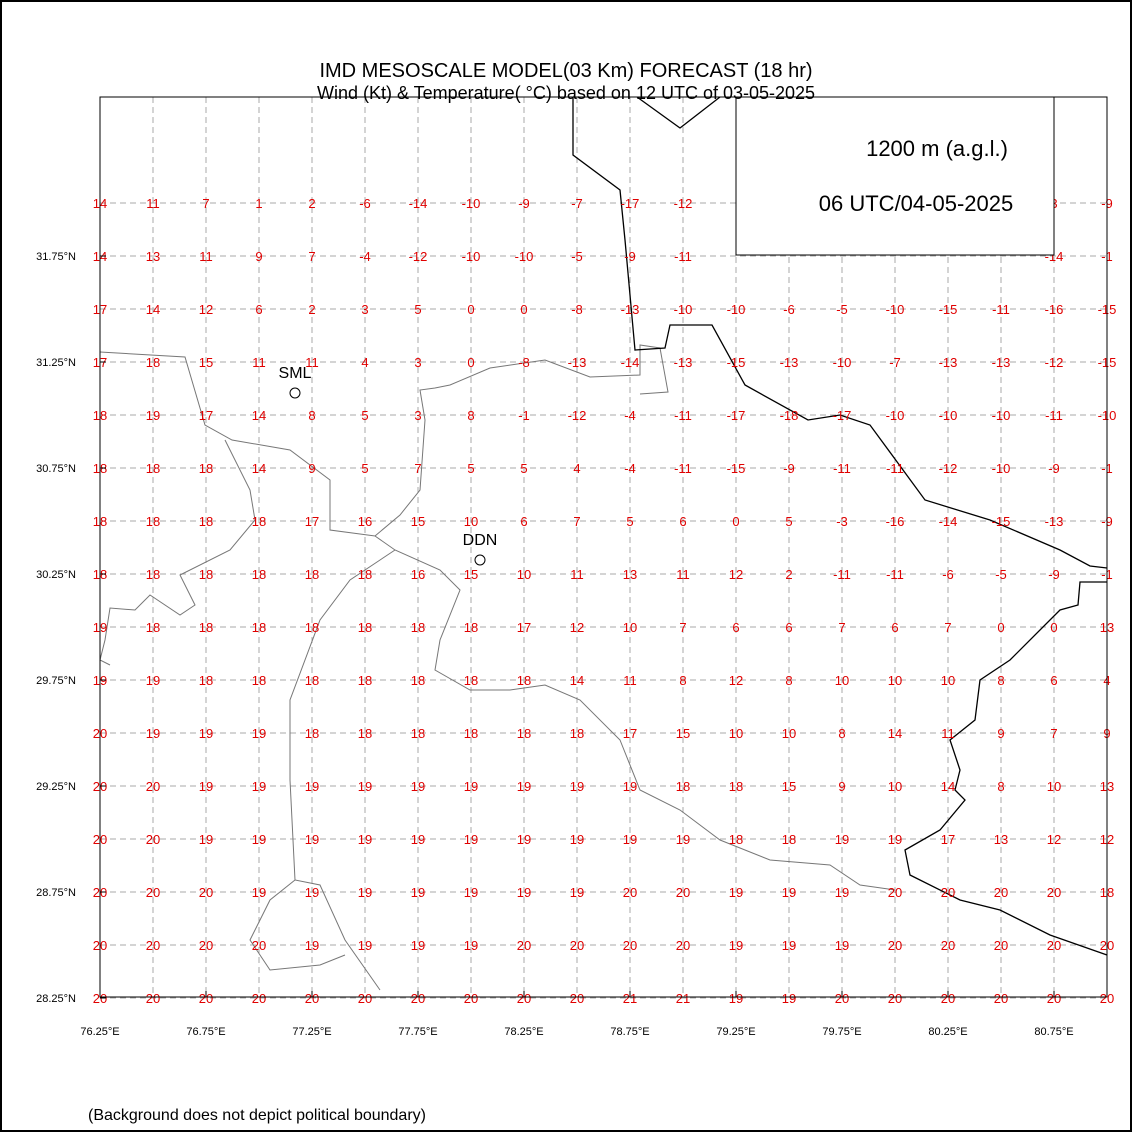 This screenshot has height=1137, width=1132. Describe the element at coordinates (937, 148) in the screenshot. I see `level: 1200 m (a.g.l.)` at that location.